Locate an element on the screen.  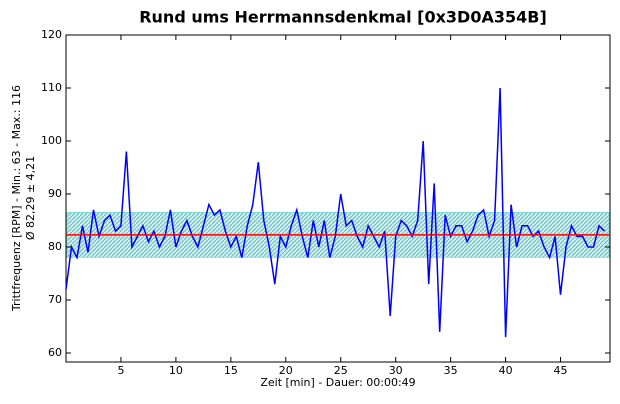
y-tick-label: 100 is located at coordinates (51, 140).